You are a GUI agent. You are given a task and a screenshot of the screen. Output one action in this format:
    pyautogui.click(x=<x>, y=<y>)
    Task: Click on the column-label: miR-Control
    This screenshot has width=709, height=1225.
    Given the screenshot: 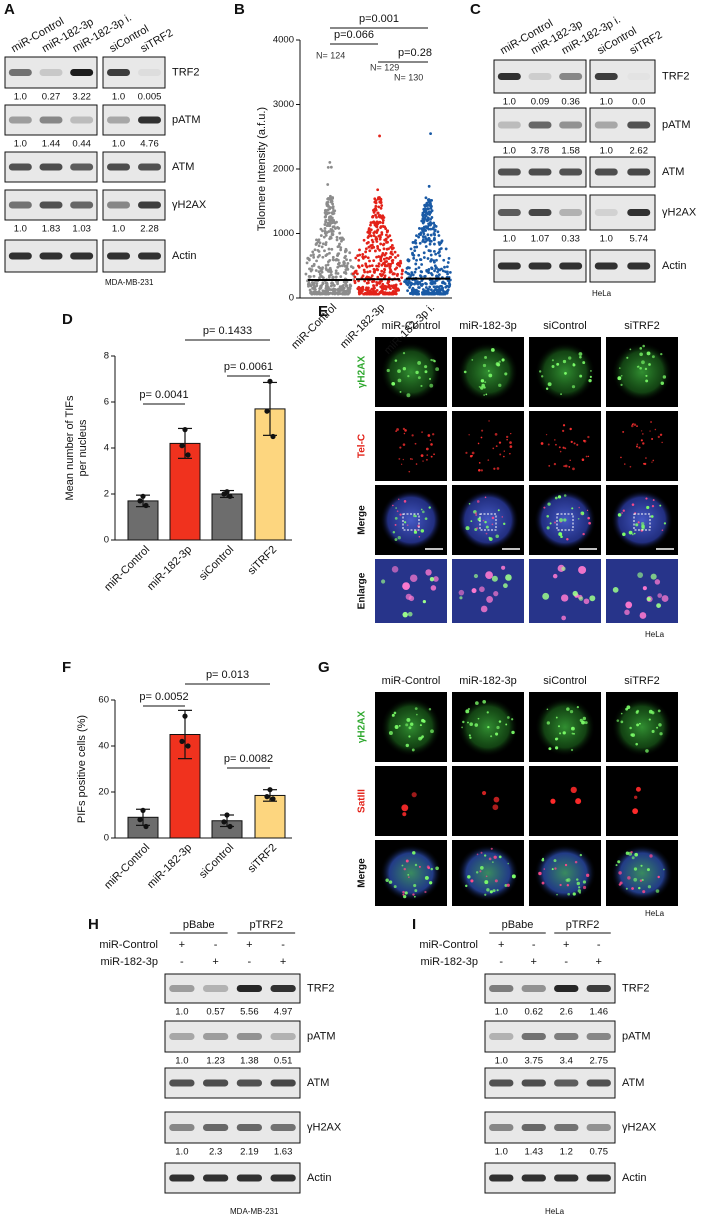 What is the action you would take?
    pyautogui.click(x=411, y=681)
    